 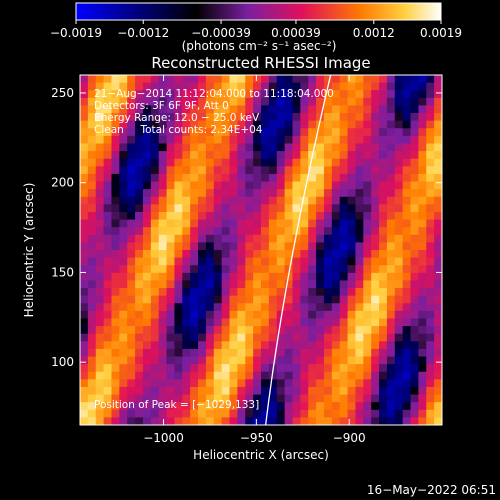 What do you see at coordinates (161, 106) in the screenshot?
I see `annotation-detectors: Detectors: 3F 6F 9F, Att 0` at bounding box center [161, 106].